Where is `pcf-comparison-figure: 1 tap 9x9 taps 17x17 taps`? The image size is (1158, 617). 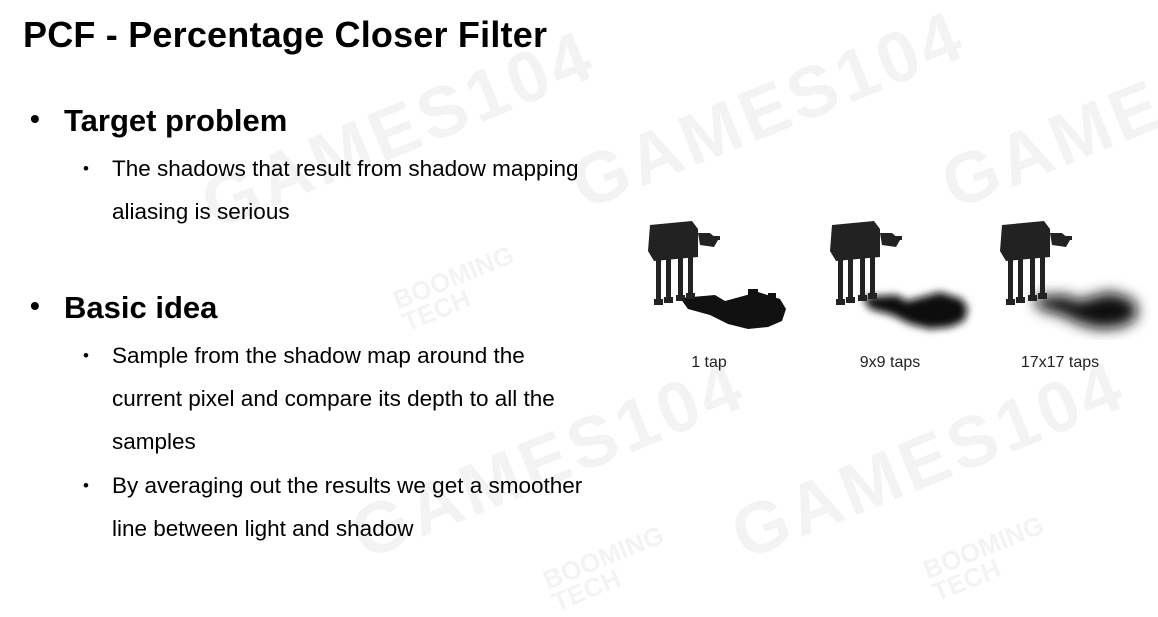
pcf-comparison-figure: 1 tap 9x9 taps 17x17 taps is located at coordinates (890, 295).